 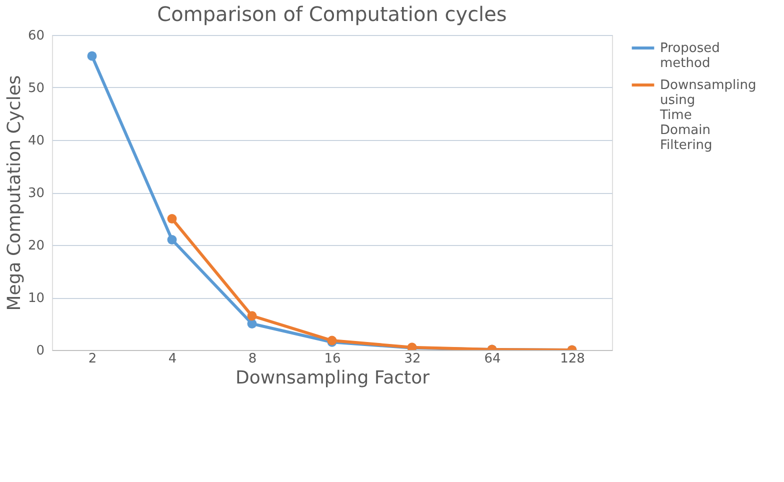 What do you see at coordinates (14, 193) in the screenshot?
I see `y-axis-title: Mega Computation Cycles` at bounding box center [14, 193].